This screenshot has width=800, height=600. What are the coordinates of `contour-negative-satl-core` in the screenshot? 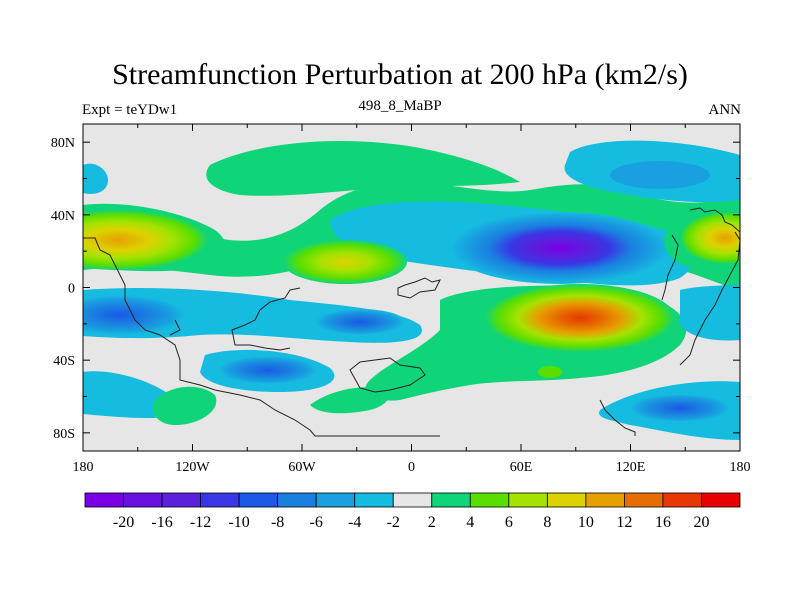 It's located at (360, 322).